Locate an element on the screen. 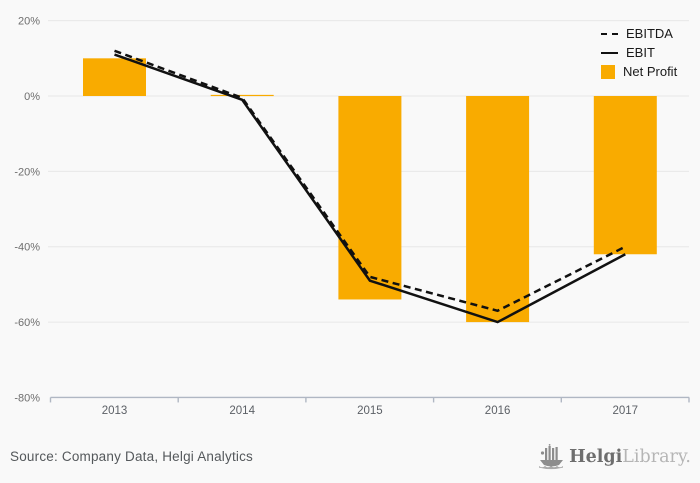 This screenshot has height=483, width=700. svg-text: -20% is located at coordinates (27, 172).